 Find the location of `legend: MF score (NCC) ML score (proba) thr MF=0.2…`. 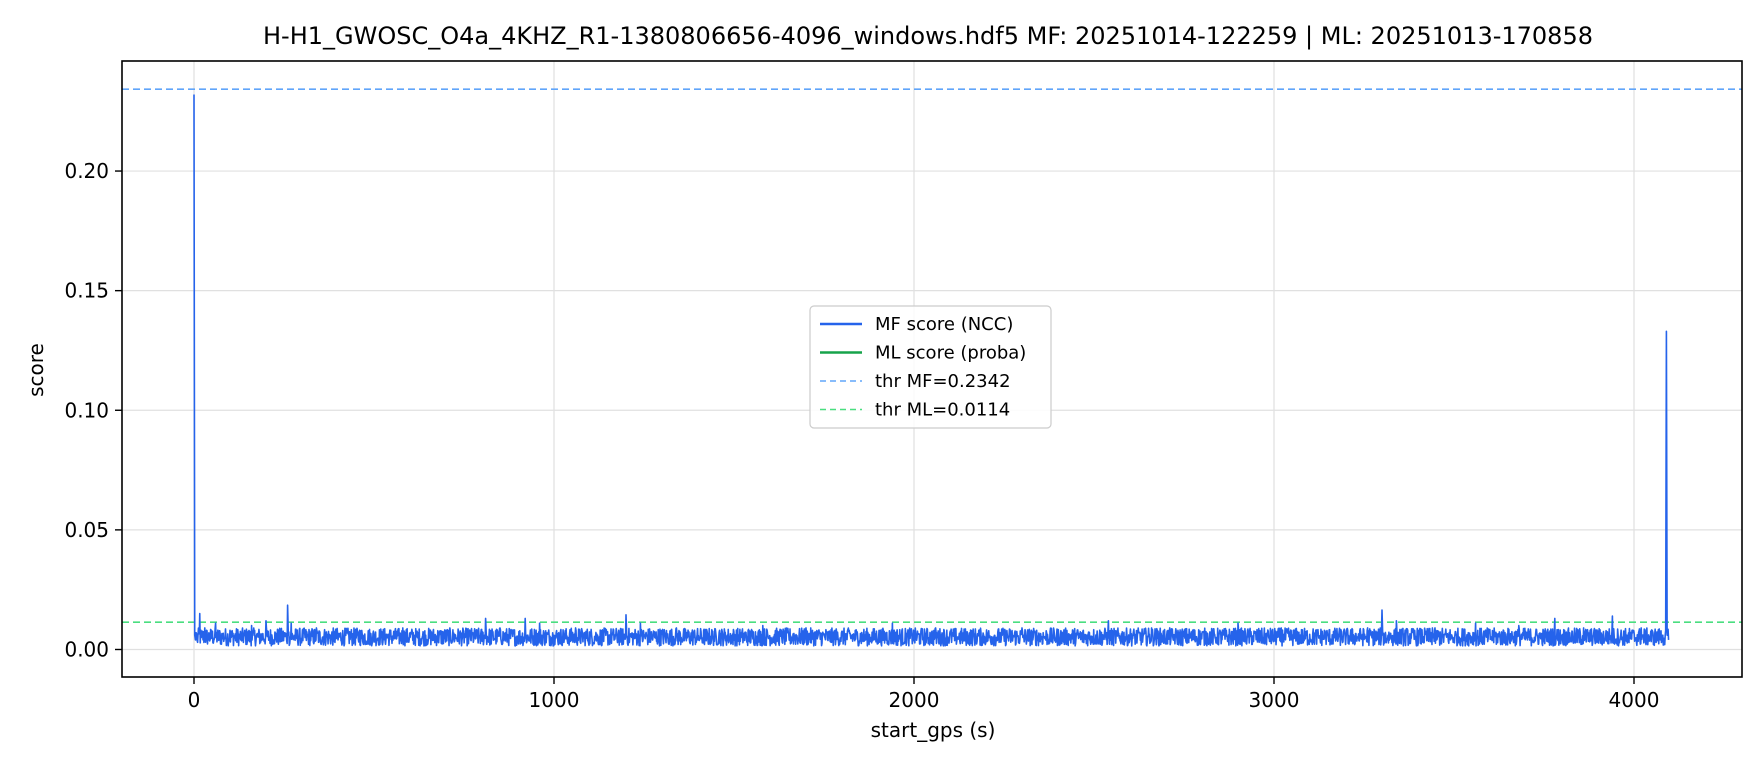

legend: MF score (NCC) ML score (proba) thr MF=0.2… is located at coordinates (930, 367).